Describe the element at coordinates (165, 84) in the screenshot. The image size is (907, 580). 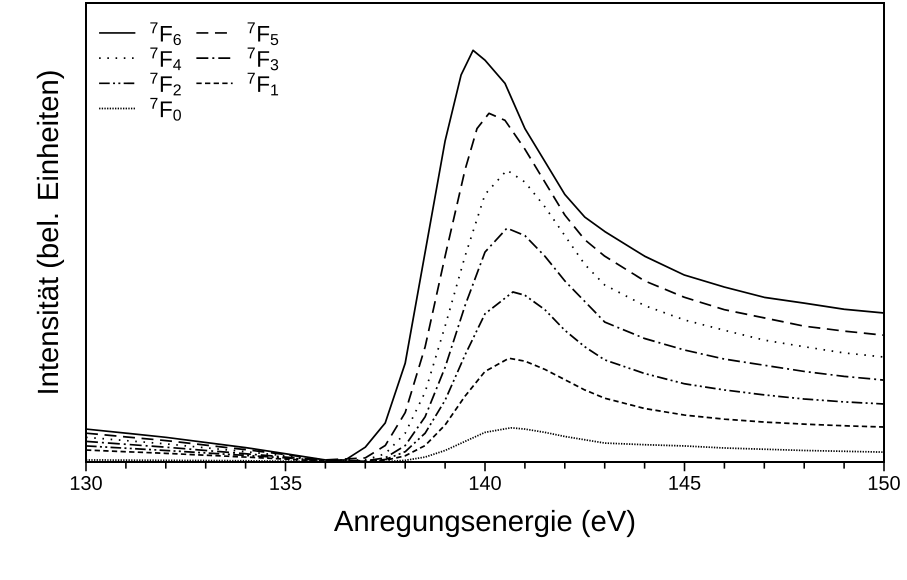
I see `legend-label: $^{7}$F$_{2}$` at that location.